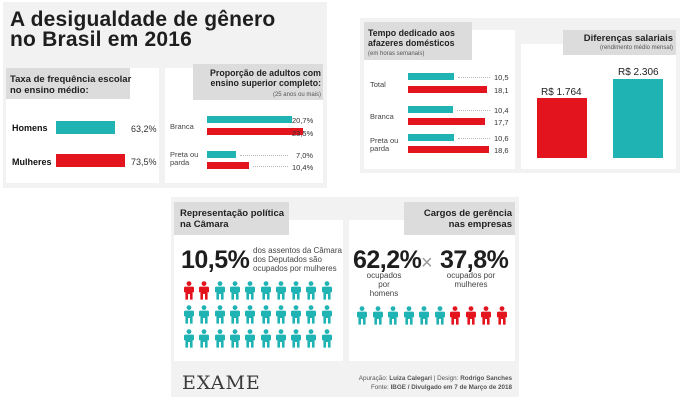 The width and height of the screenshot is (682, 402). I want to click on bar-domestic-preta-mulheres, so click(448, 149).